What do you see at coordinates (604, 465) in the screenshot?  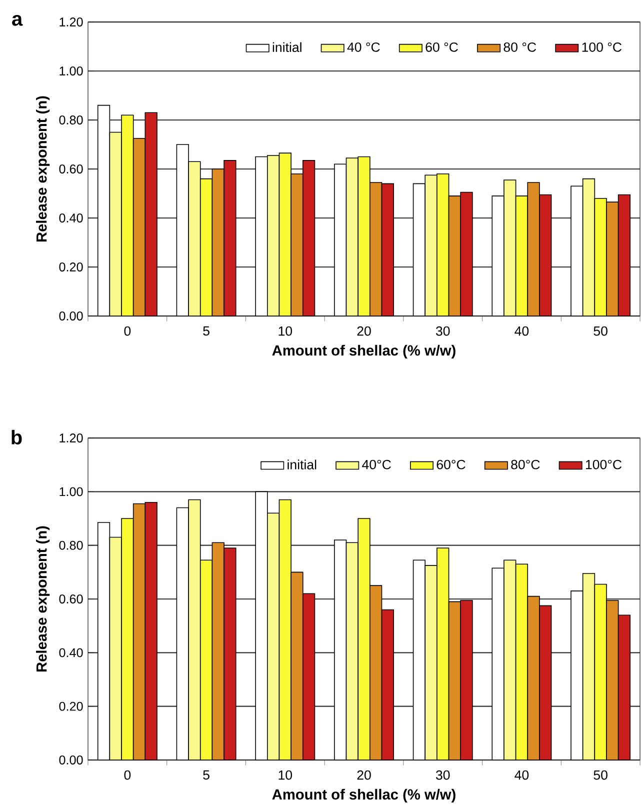 I see `legend-label: 100°C` at bounding box center [604, 465].